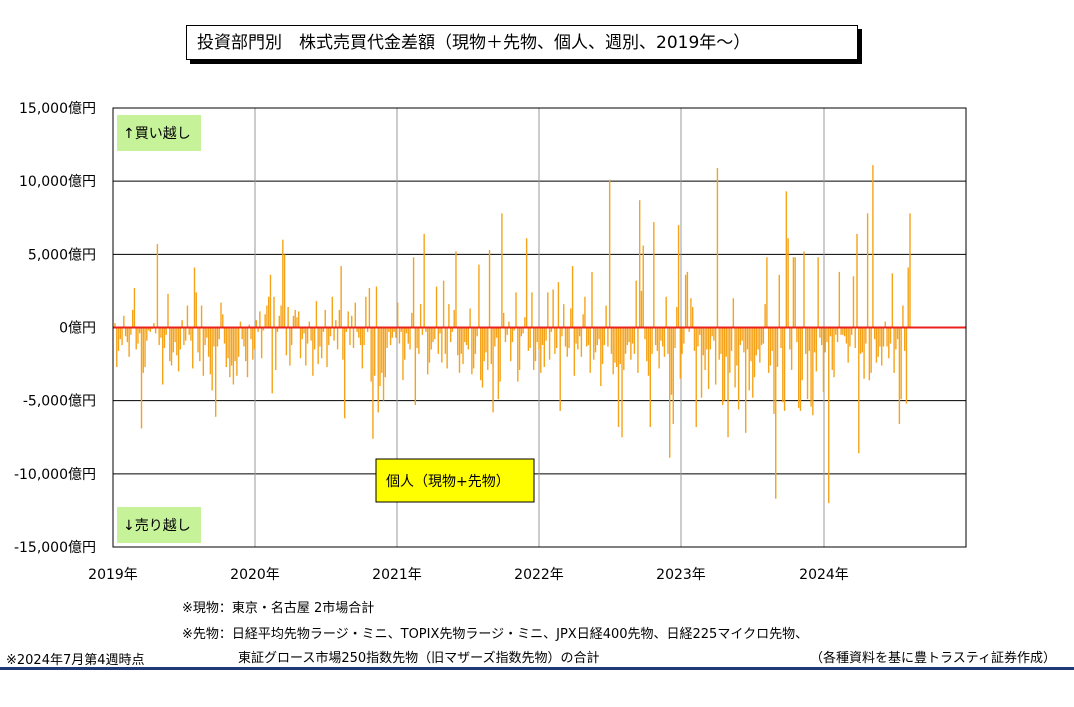 Image resolution: width=1074 pixels, height=707 pixels. I want to click on note-spot: ※現物：東京・名古屋 2市場合計, so click(278, 608).